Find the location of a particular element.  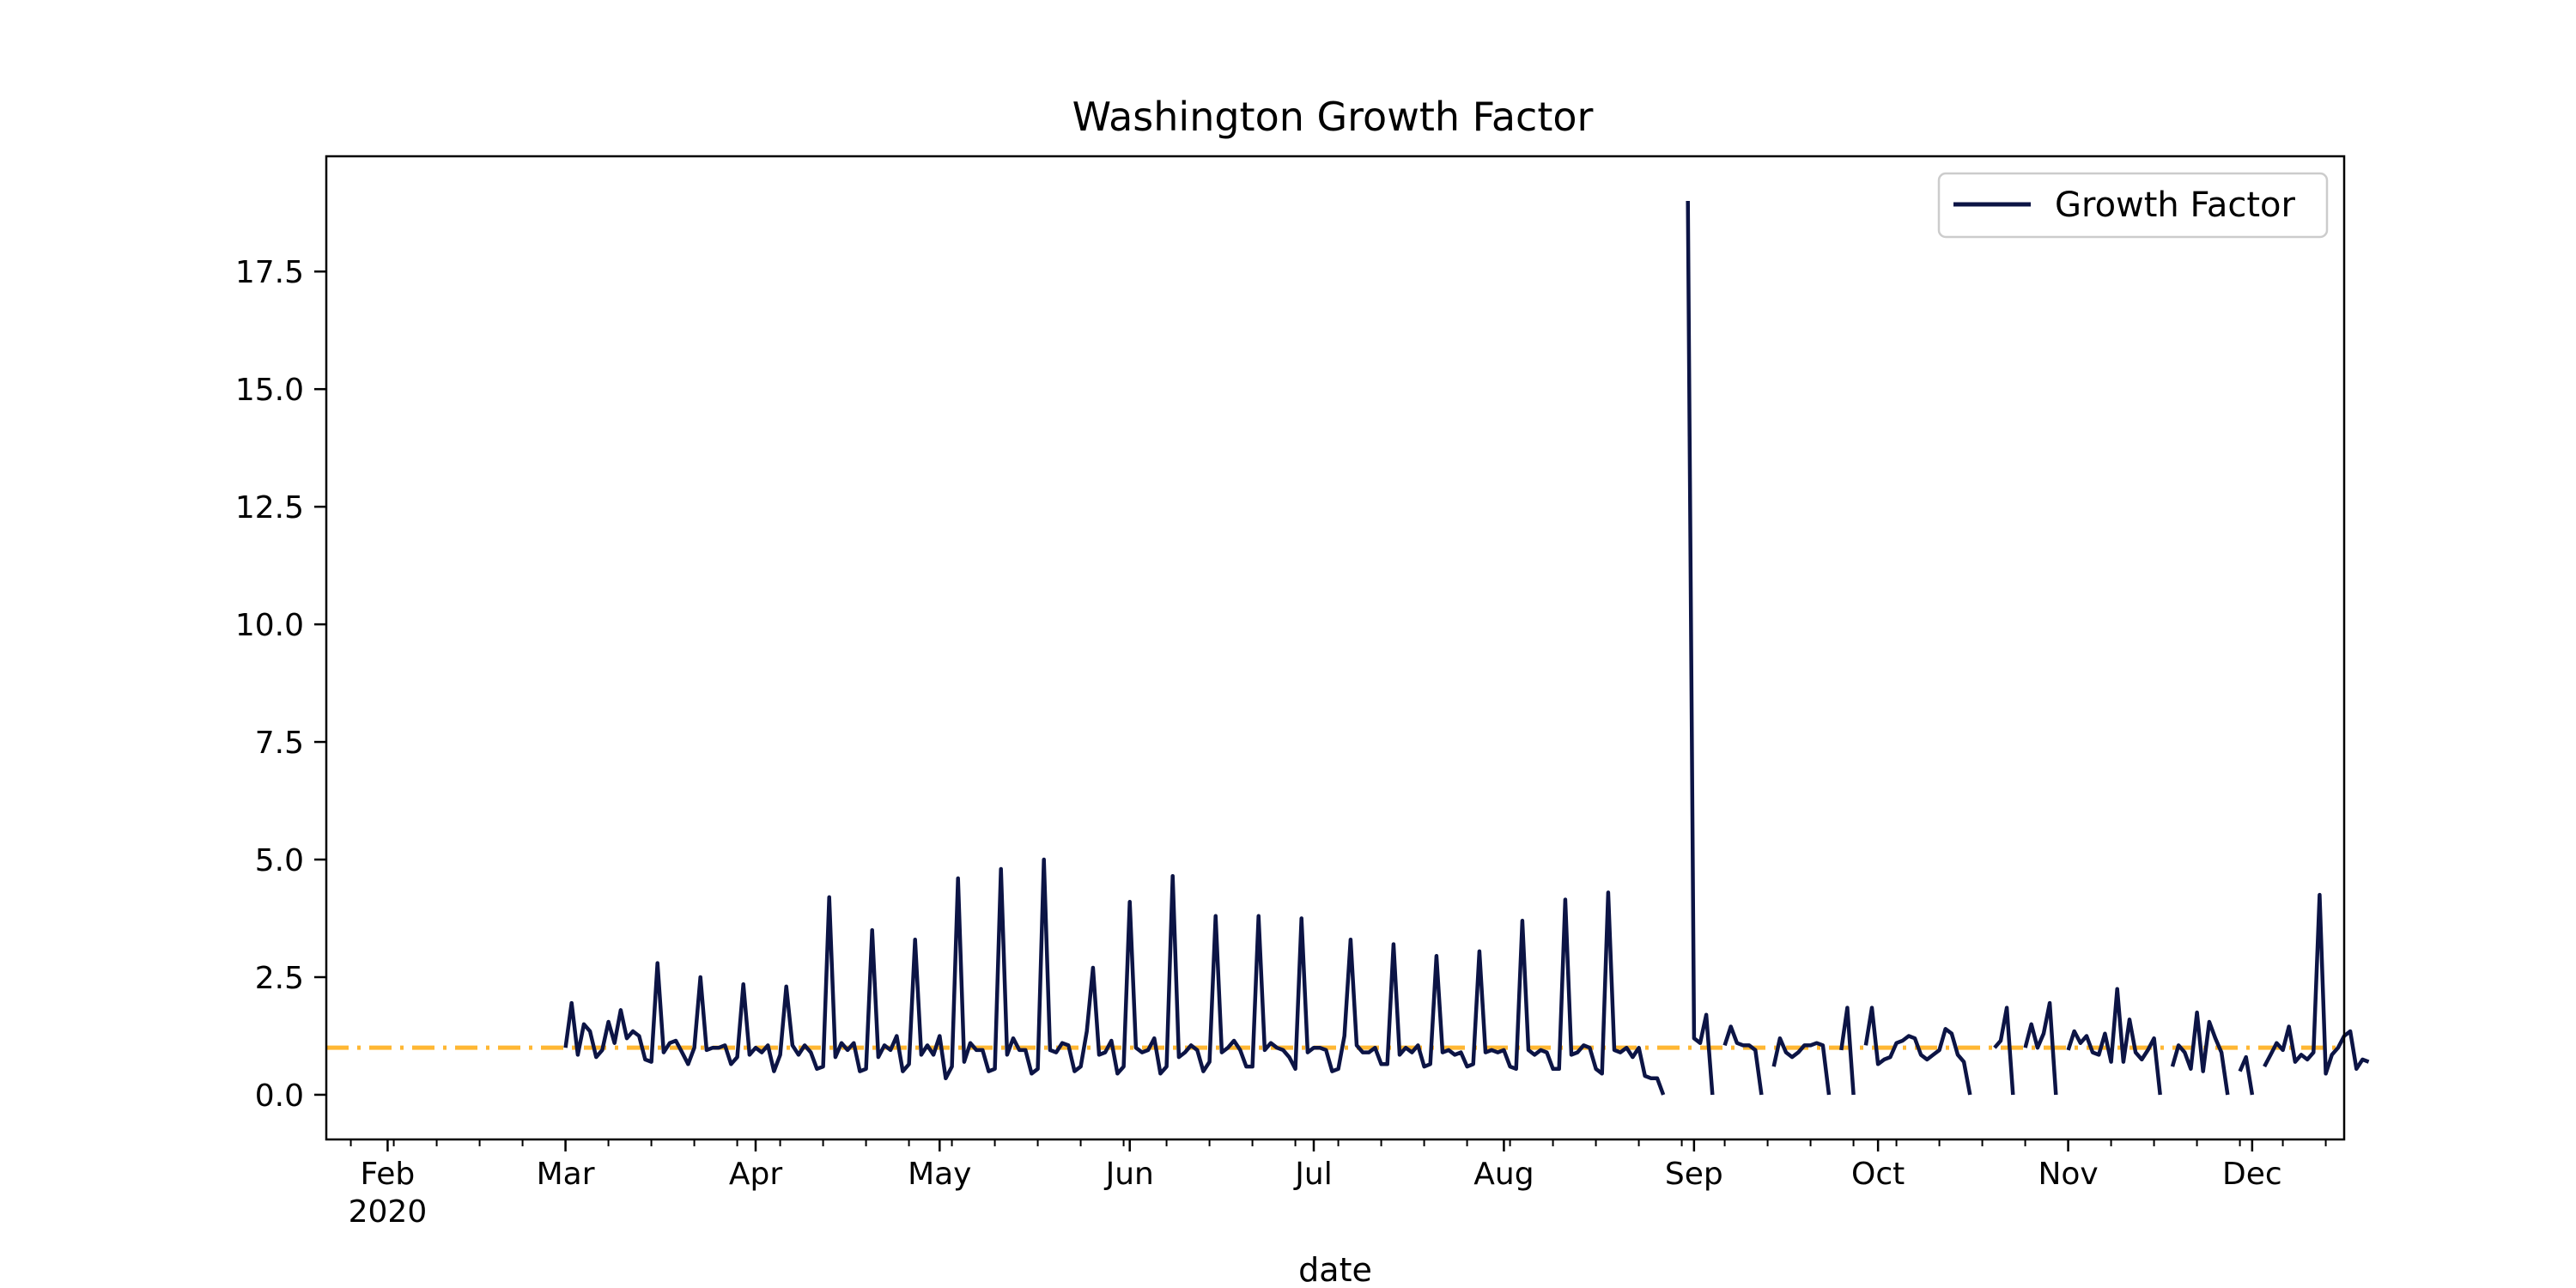

x-tick-label: Dec is located at coordinates (2252, 1174).